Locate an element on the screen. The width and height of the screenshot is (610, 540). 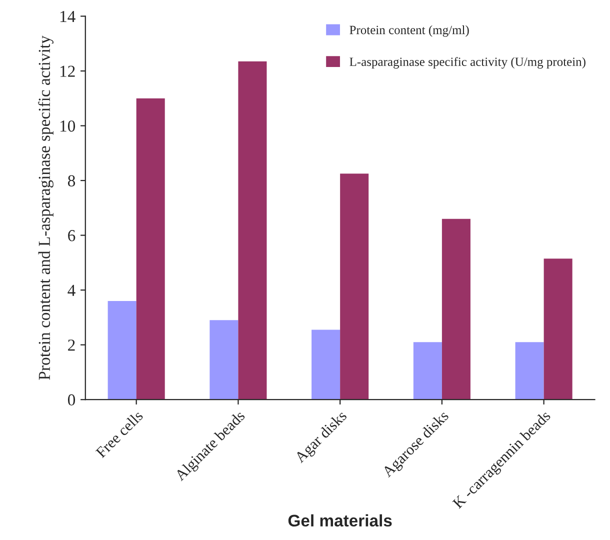
y-tick-label: 14 is located at coordinates (68, 16).